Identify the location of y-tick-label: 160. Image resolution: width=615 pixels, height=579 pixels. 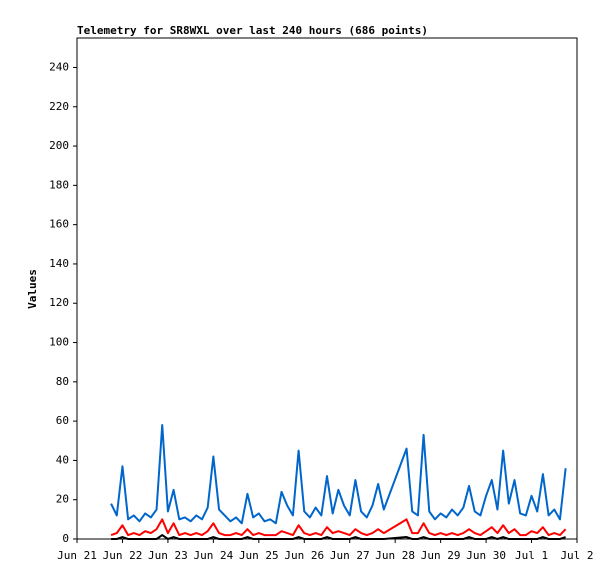
(59, 224).